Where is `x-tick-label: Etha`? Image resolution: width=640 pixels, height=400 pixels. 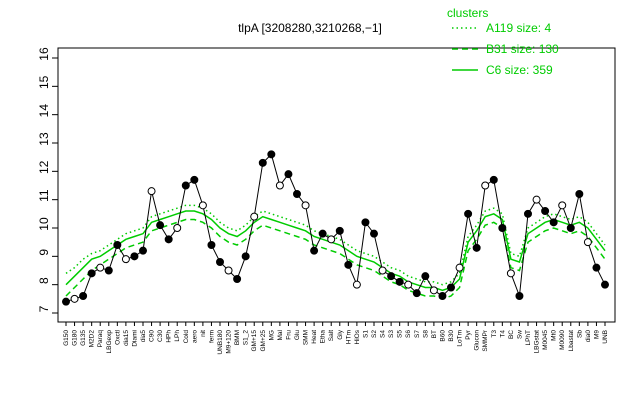
x-tick-label: Etha is located at coordinates (323, 337).